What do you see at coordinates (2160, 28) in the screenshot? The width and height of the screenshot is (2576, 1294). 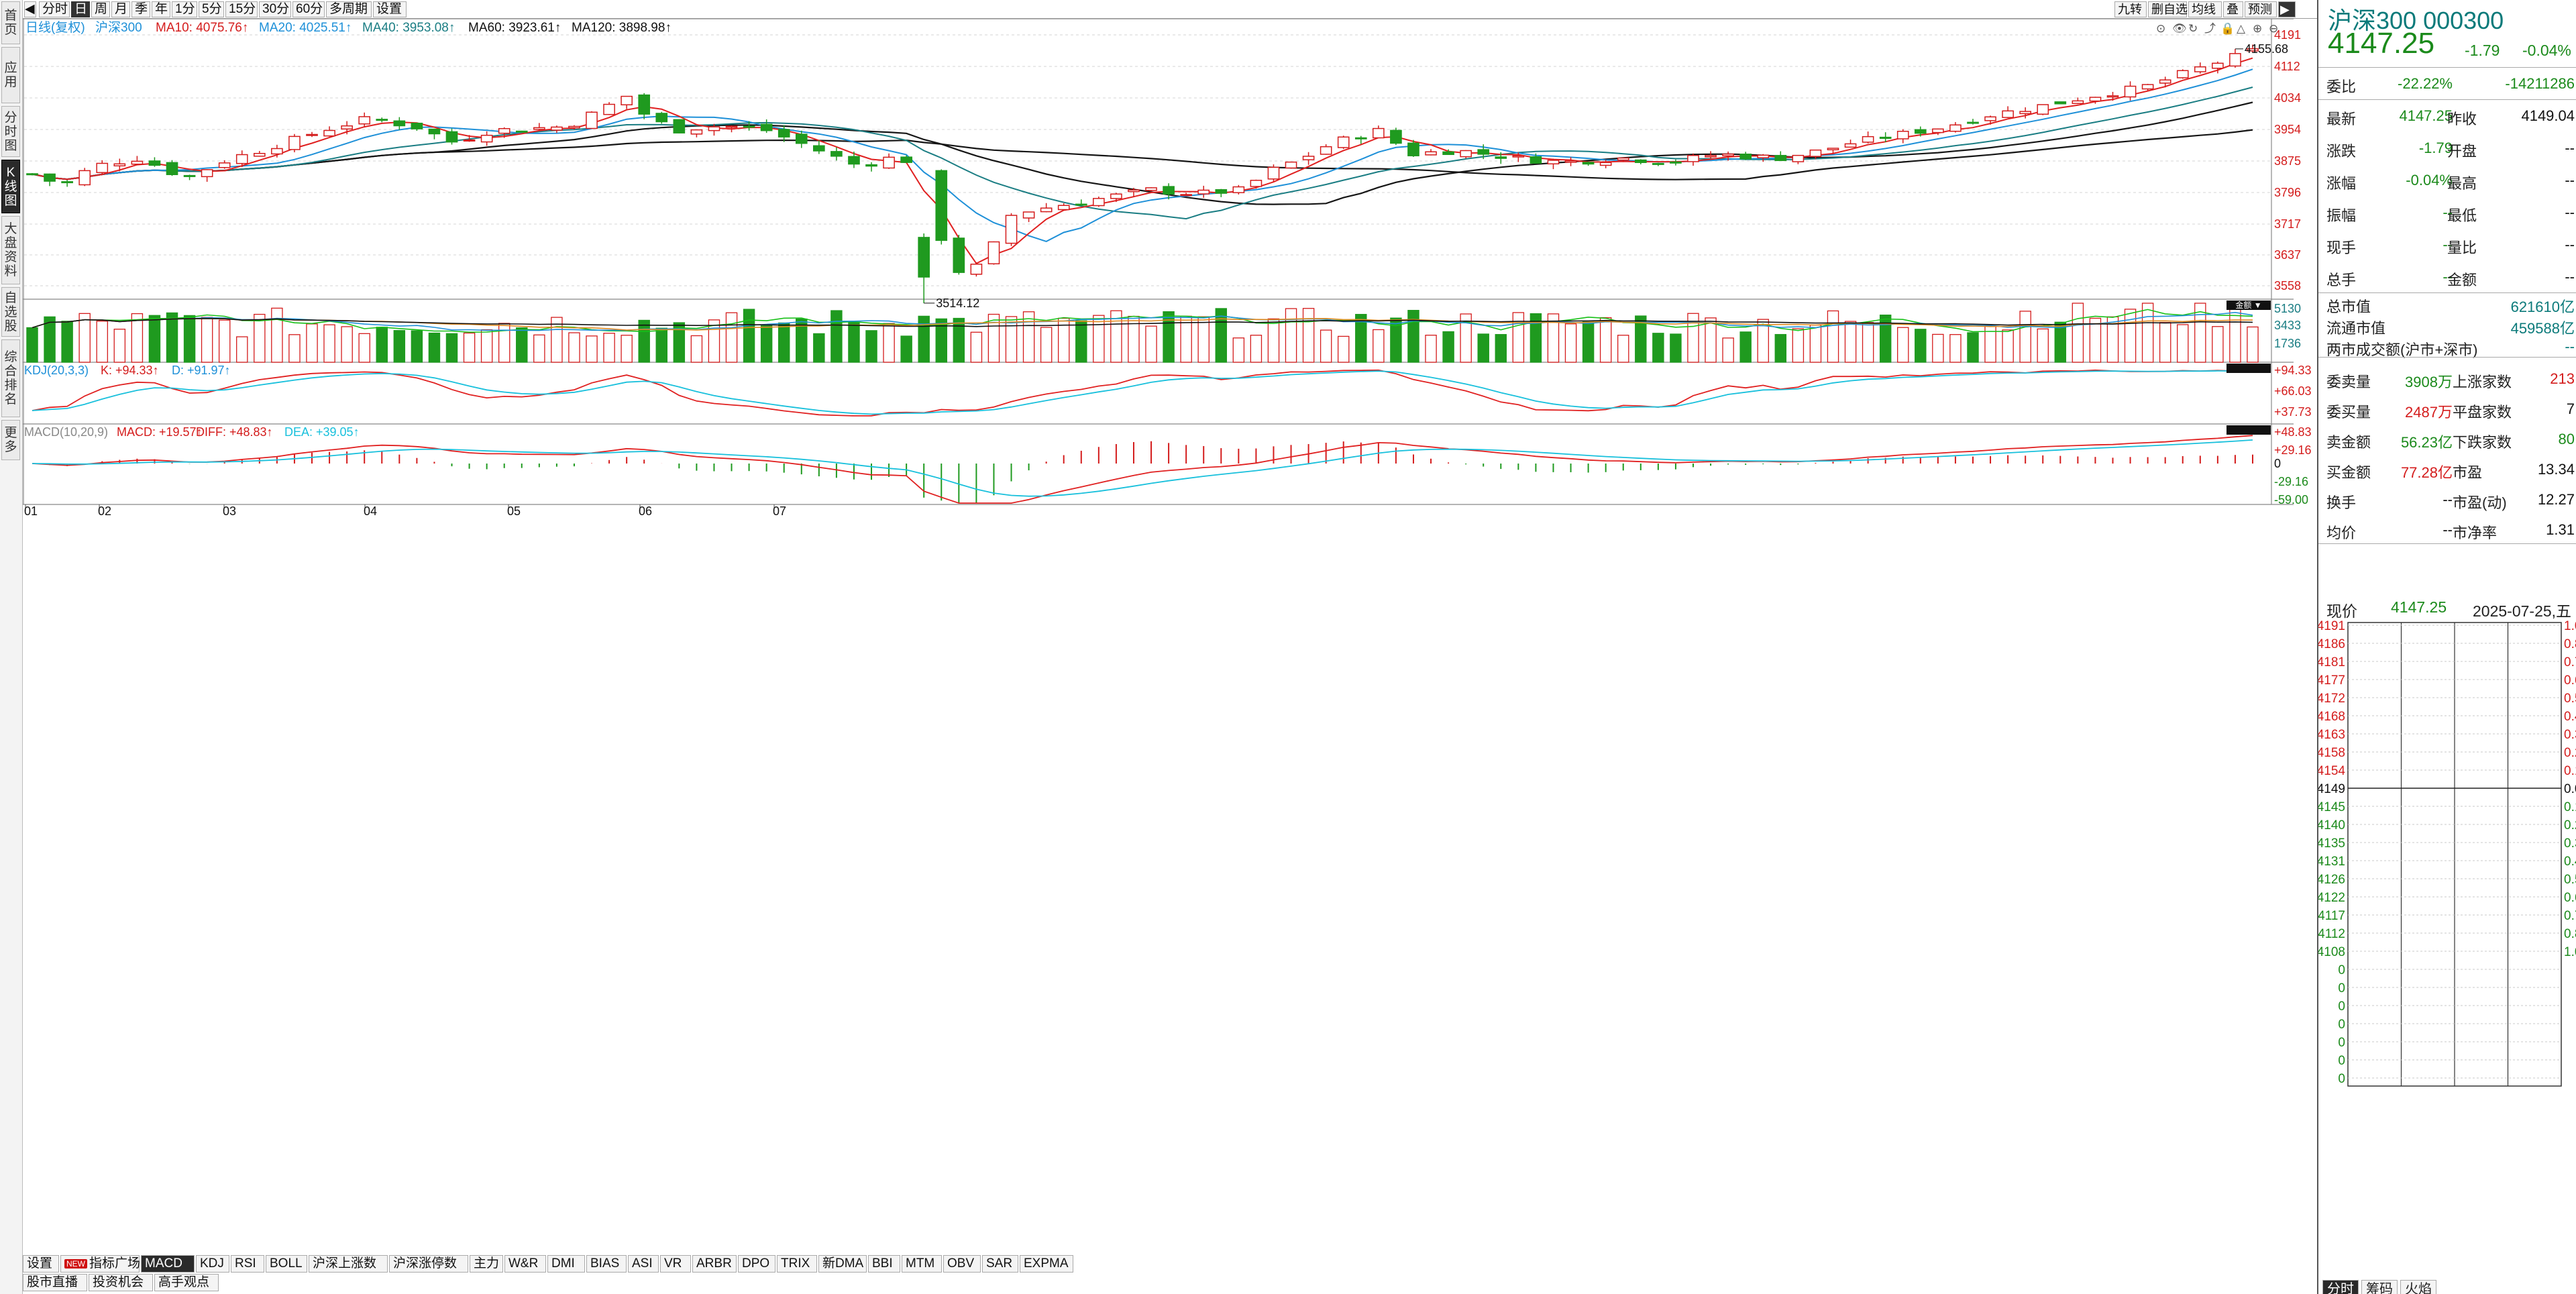 I see `chart-tool-icon: ⊙` at bounding box center [2160, 28].